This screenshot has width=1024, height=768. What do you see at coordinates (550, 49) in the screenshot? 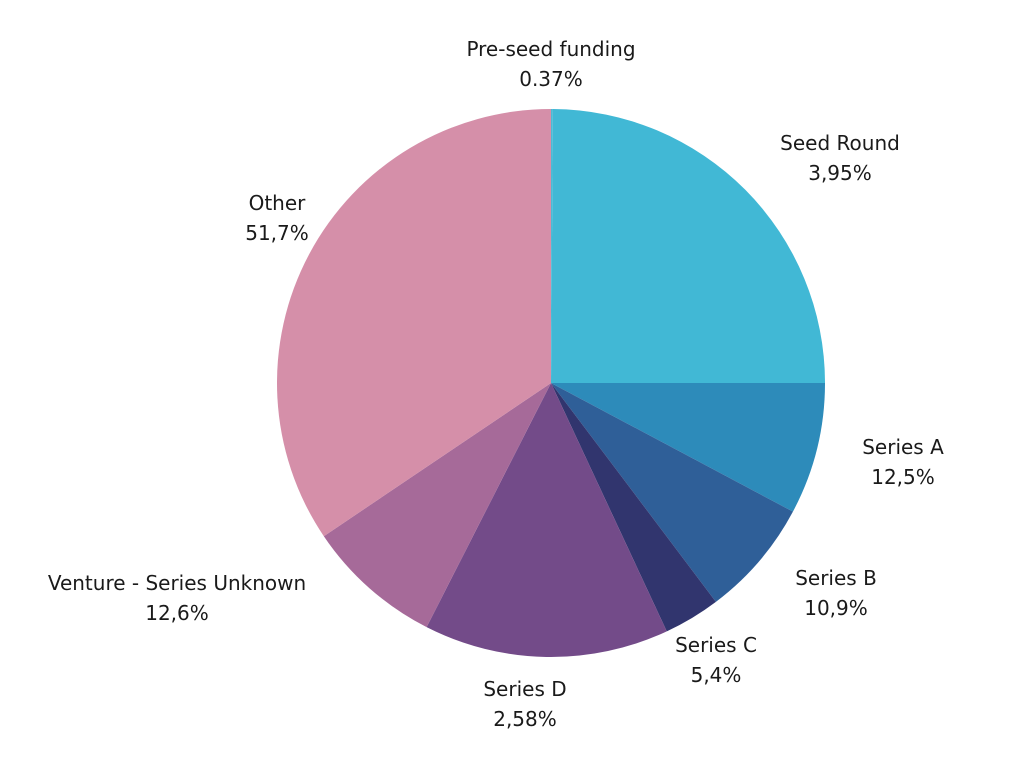
I see `slice-name-label: Pre-seed funding` at bounding box center [550, 49].